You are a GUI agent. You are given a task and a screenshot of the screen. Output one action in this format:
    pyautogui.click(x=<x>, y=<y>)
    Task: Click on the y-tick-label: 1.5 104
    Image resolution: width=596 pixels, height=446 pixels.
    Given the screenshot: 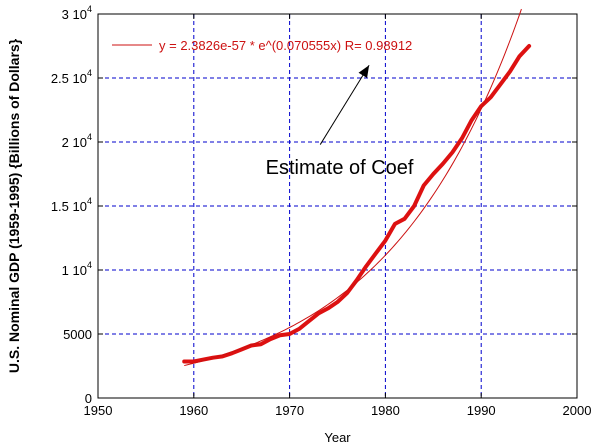 What is the action you would take?
    pyautogui.click(x=71, y=205)
    